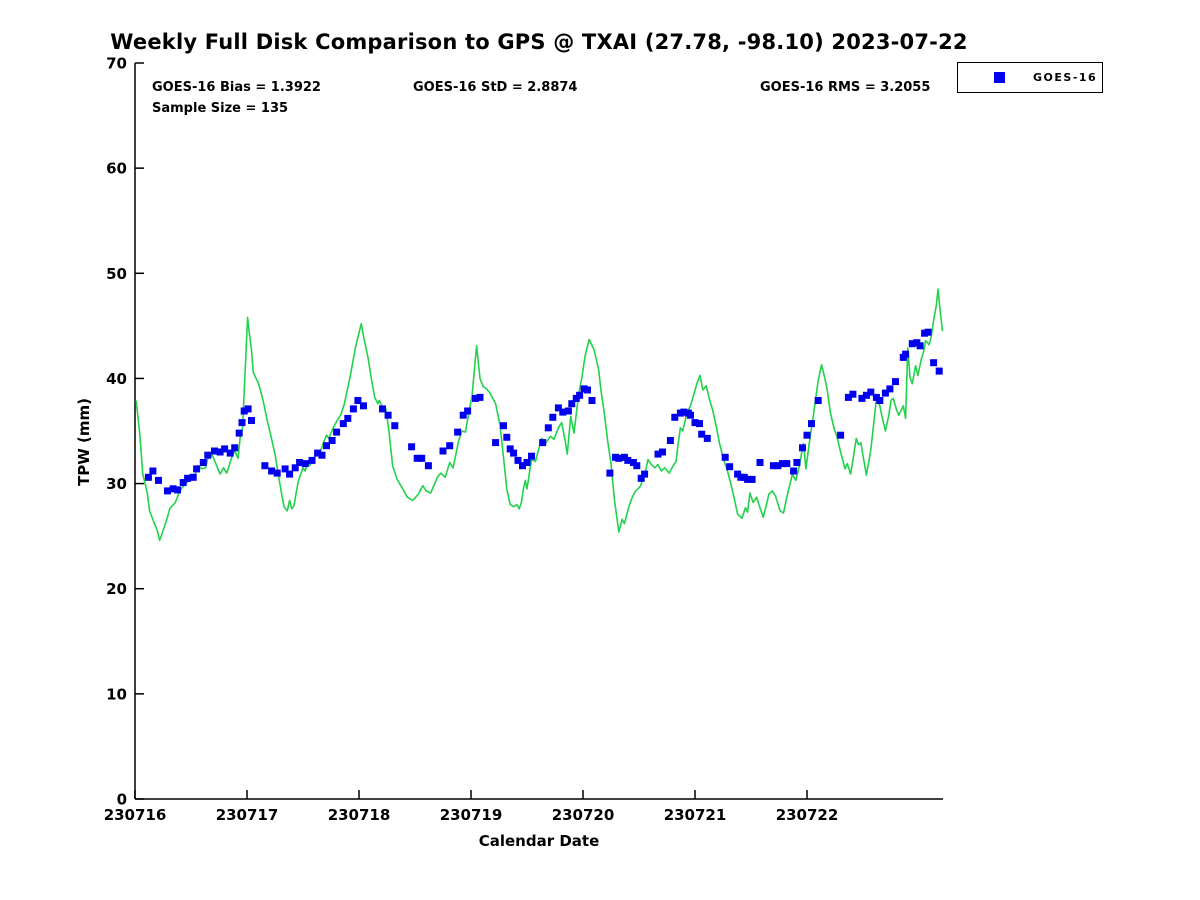 The height and width of the screenshot is (900, 1200). What do you see at coordinates (116, 169) in the screenshot?
I see `y-tick-label: 60` at bounding box center [116, 169].